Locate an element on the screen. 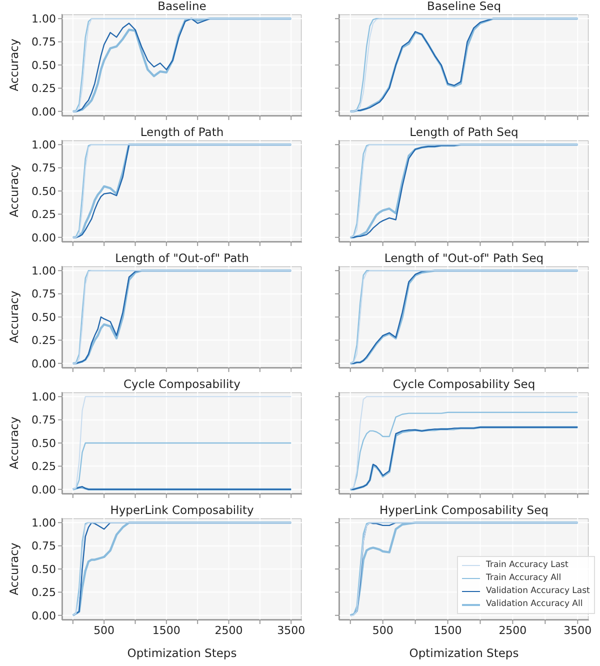  chart-title: Length of Path is located at coordinates (182, 132).